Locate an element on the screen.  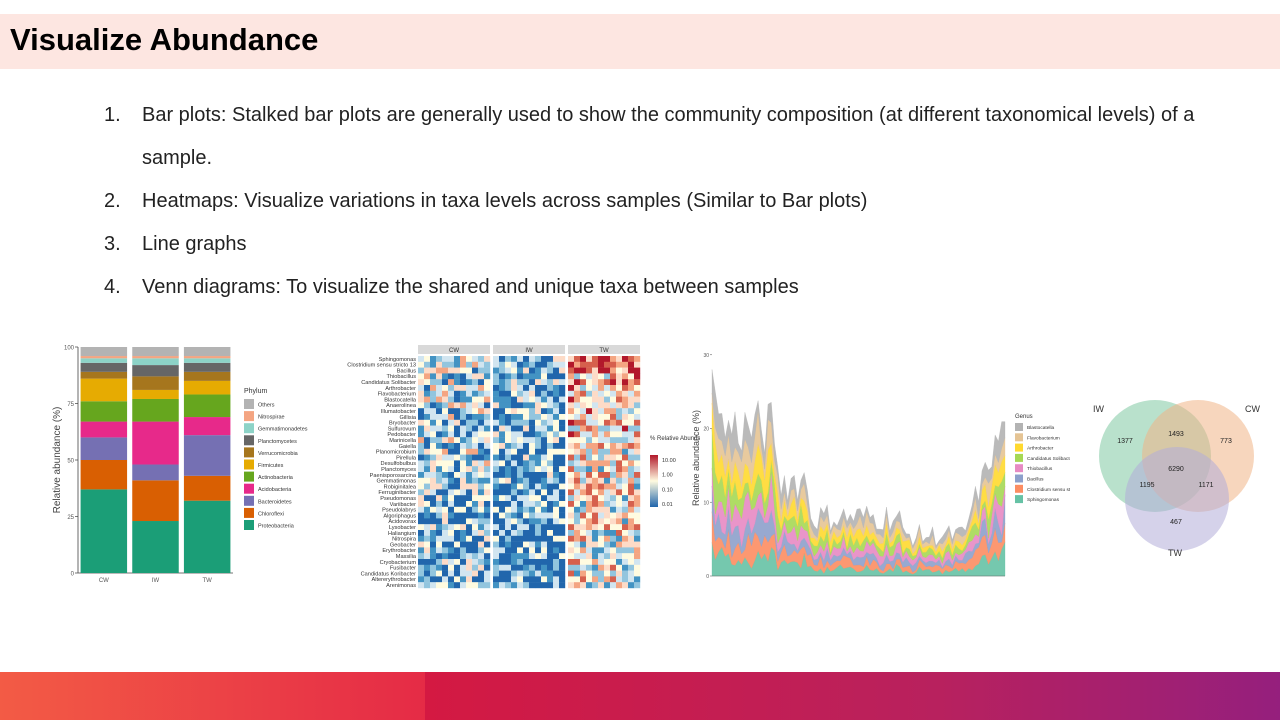
y-tick-label: 0 is located at coordinates (707, 577).